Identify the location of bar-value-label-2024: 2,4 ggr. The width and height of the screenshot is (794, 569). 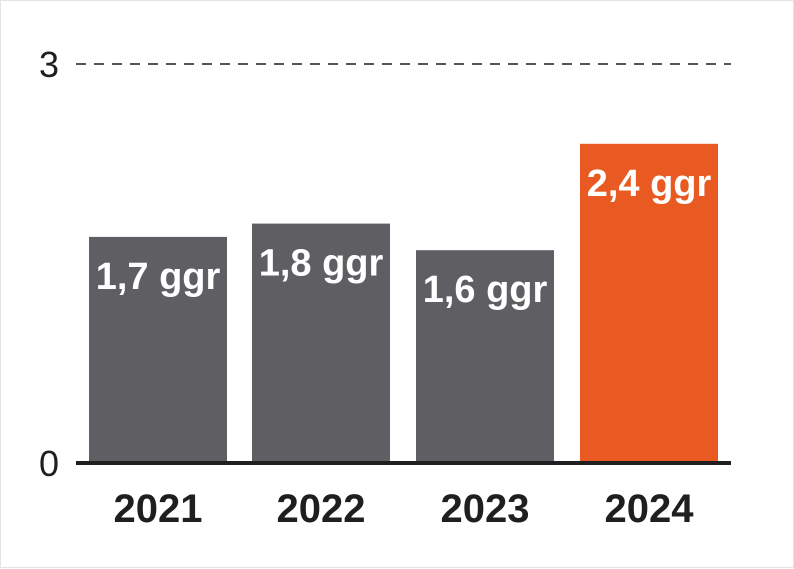
(649, 184).